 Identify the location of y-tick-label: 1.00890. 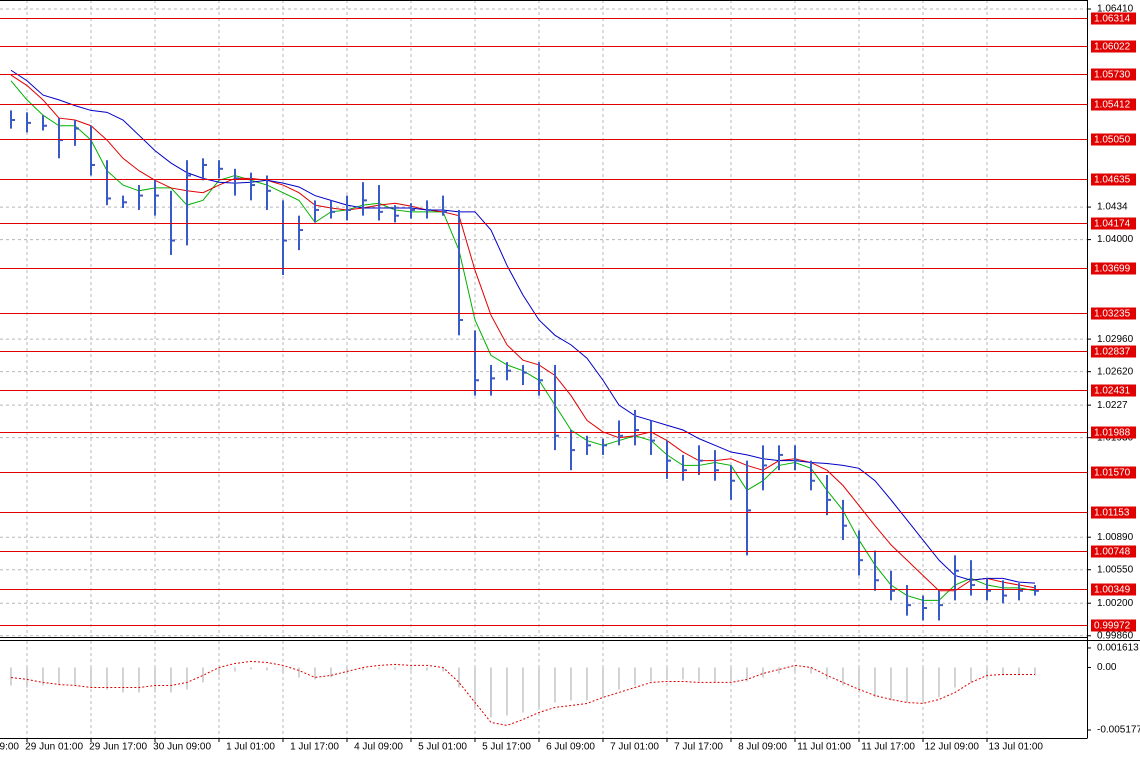
(1115, 537).